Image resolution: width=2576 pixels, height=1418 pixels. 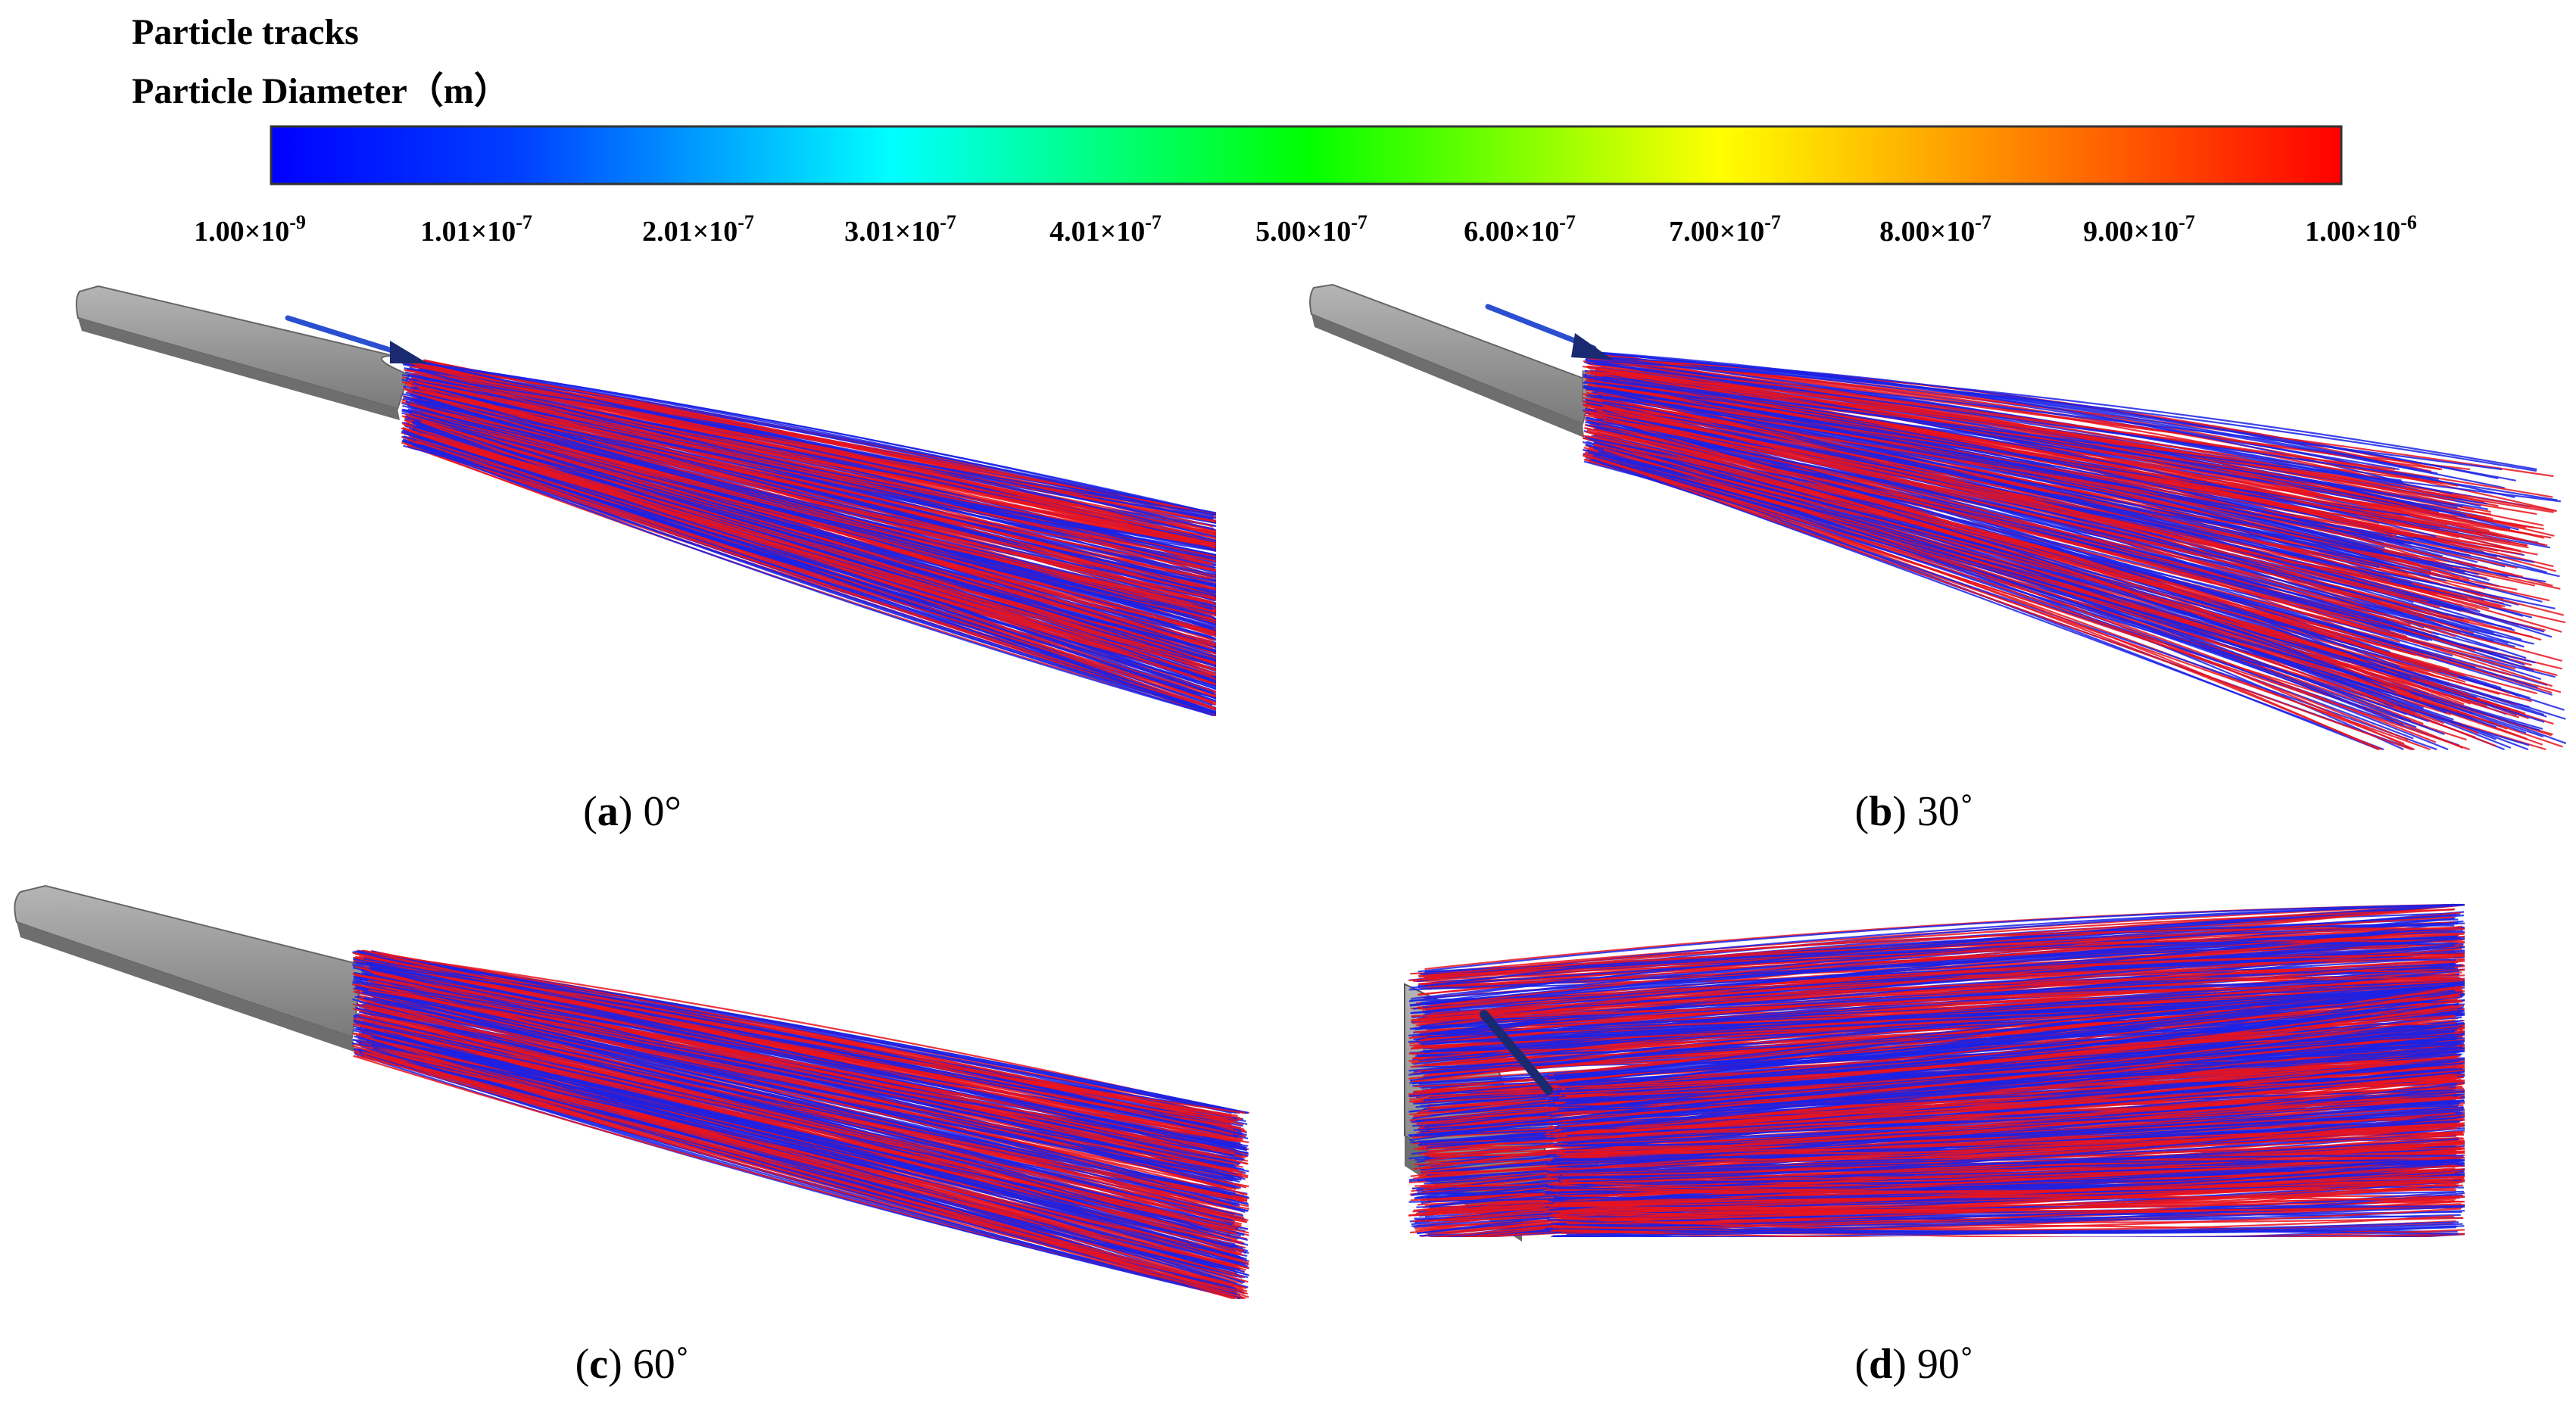 I want to click on tick-label: 1.01×10⁻⁷, so click(x=476, y=229).